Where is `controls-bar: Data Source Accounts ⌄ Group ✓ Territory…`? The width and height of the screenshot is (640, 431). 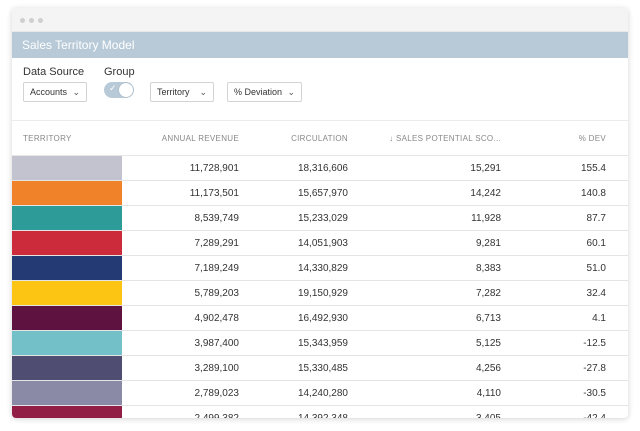 controls-bar: Data Source Accounts ⌄ Group ✓ Territory… is located at coordinates (320, 89).